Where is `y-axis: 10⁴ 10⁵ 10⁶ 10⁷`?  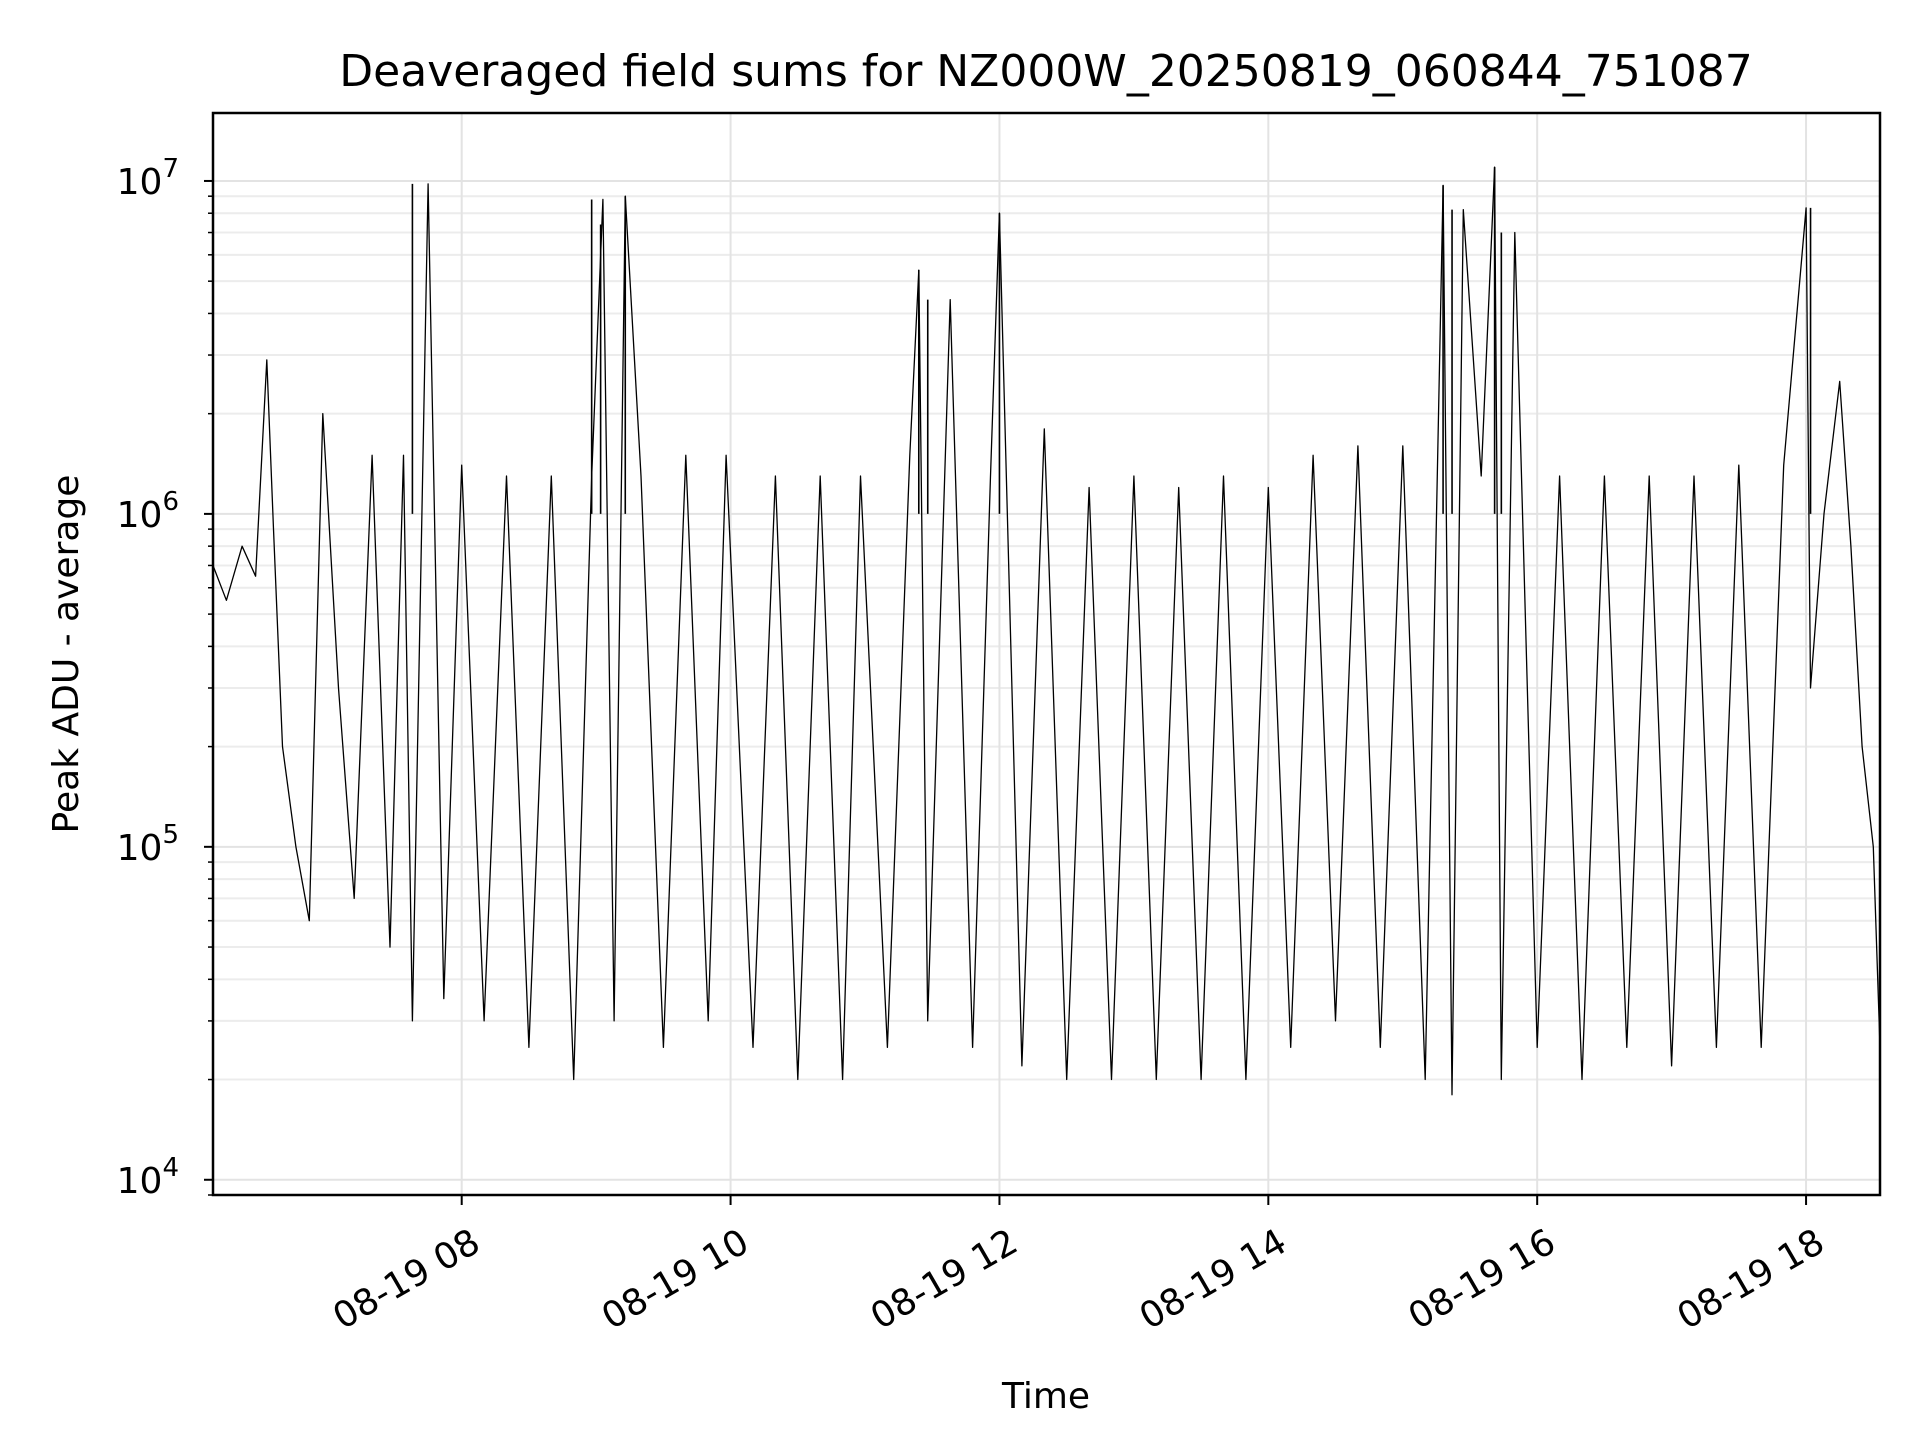
y-axis: 10⁴ 10⁵ 10⁶ 10⁷ is located at coordinates (165, 678).